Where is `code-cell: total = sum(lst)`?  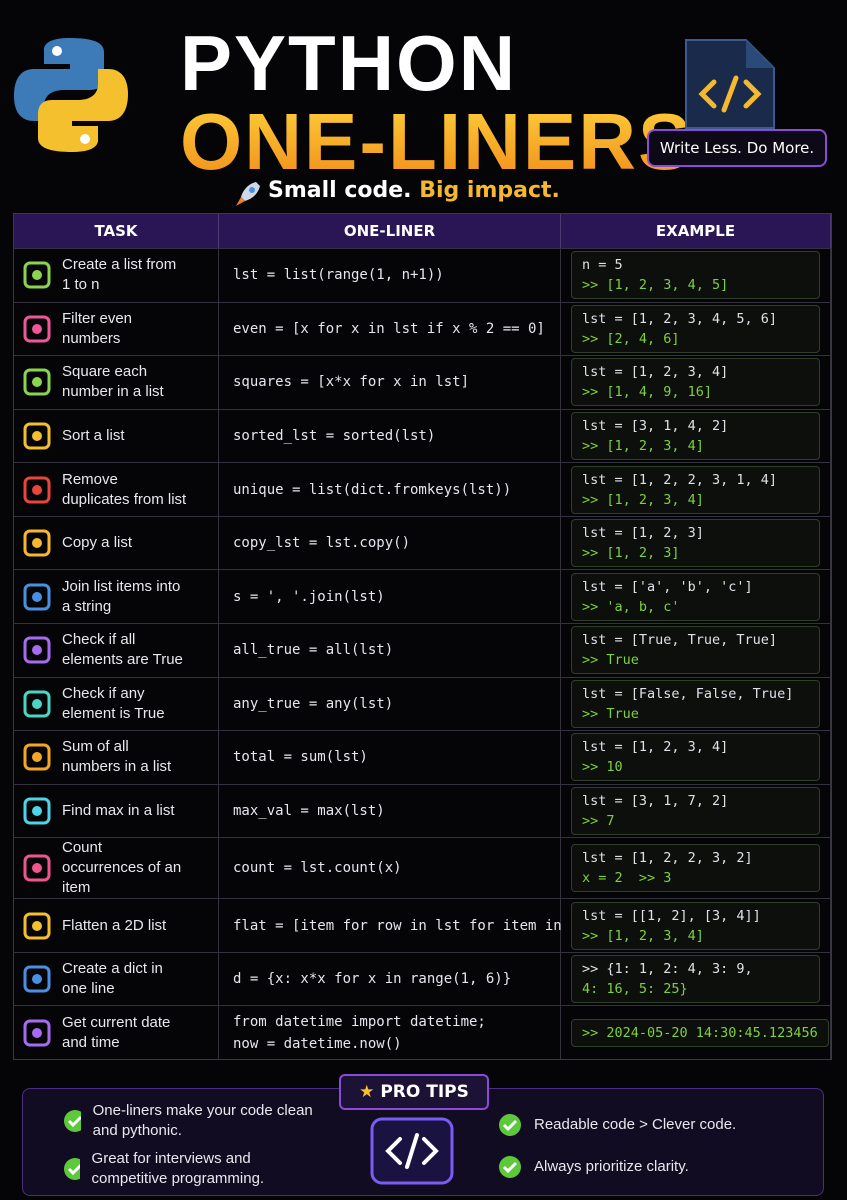
code-cell: total = sum(lst) is located at coordinates (390, 757).